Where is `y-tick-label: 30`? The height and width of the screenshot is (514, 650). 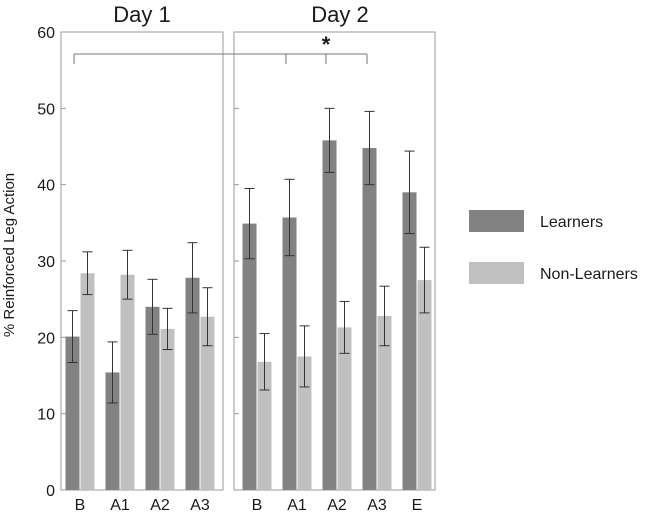 y-tick-label: 30 is located at coordinates (46, 262).